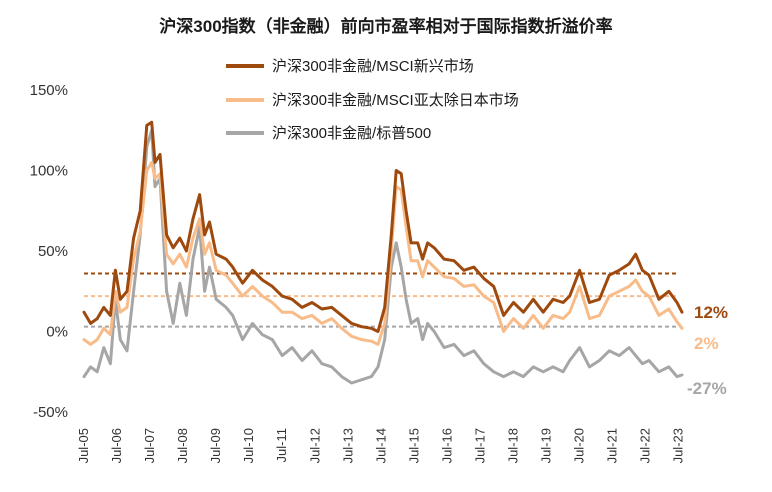 This screenshot has height=492, width=772. I want to click on x-tick-label: Jul-17, so click(479, 445).